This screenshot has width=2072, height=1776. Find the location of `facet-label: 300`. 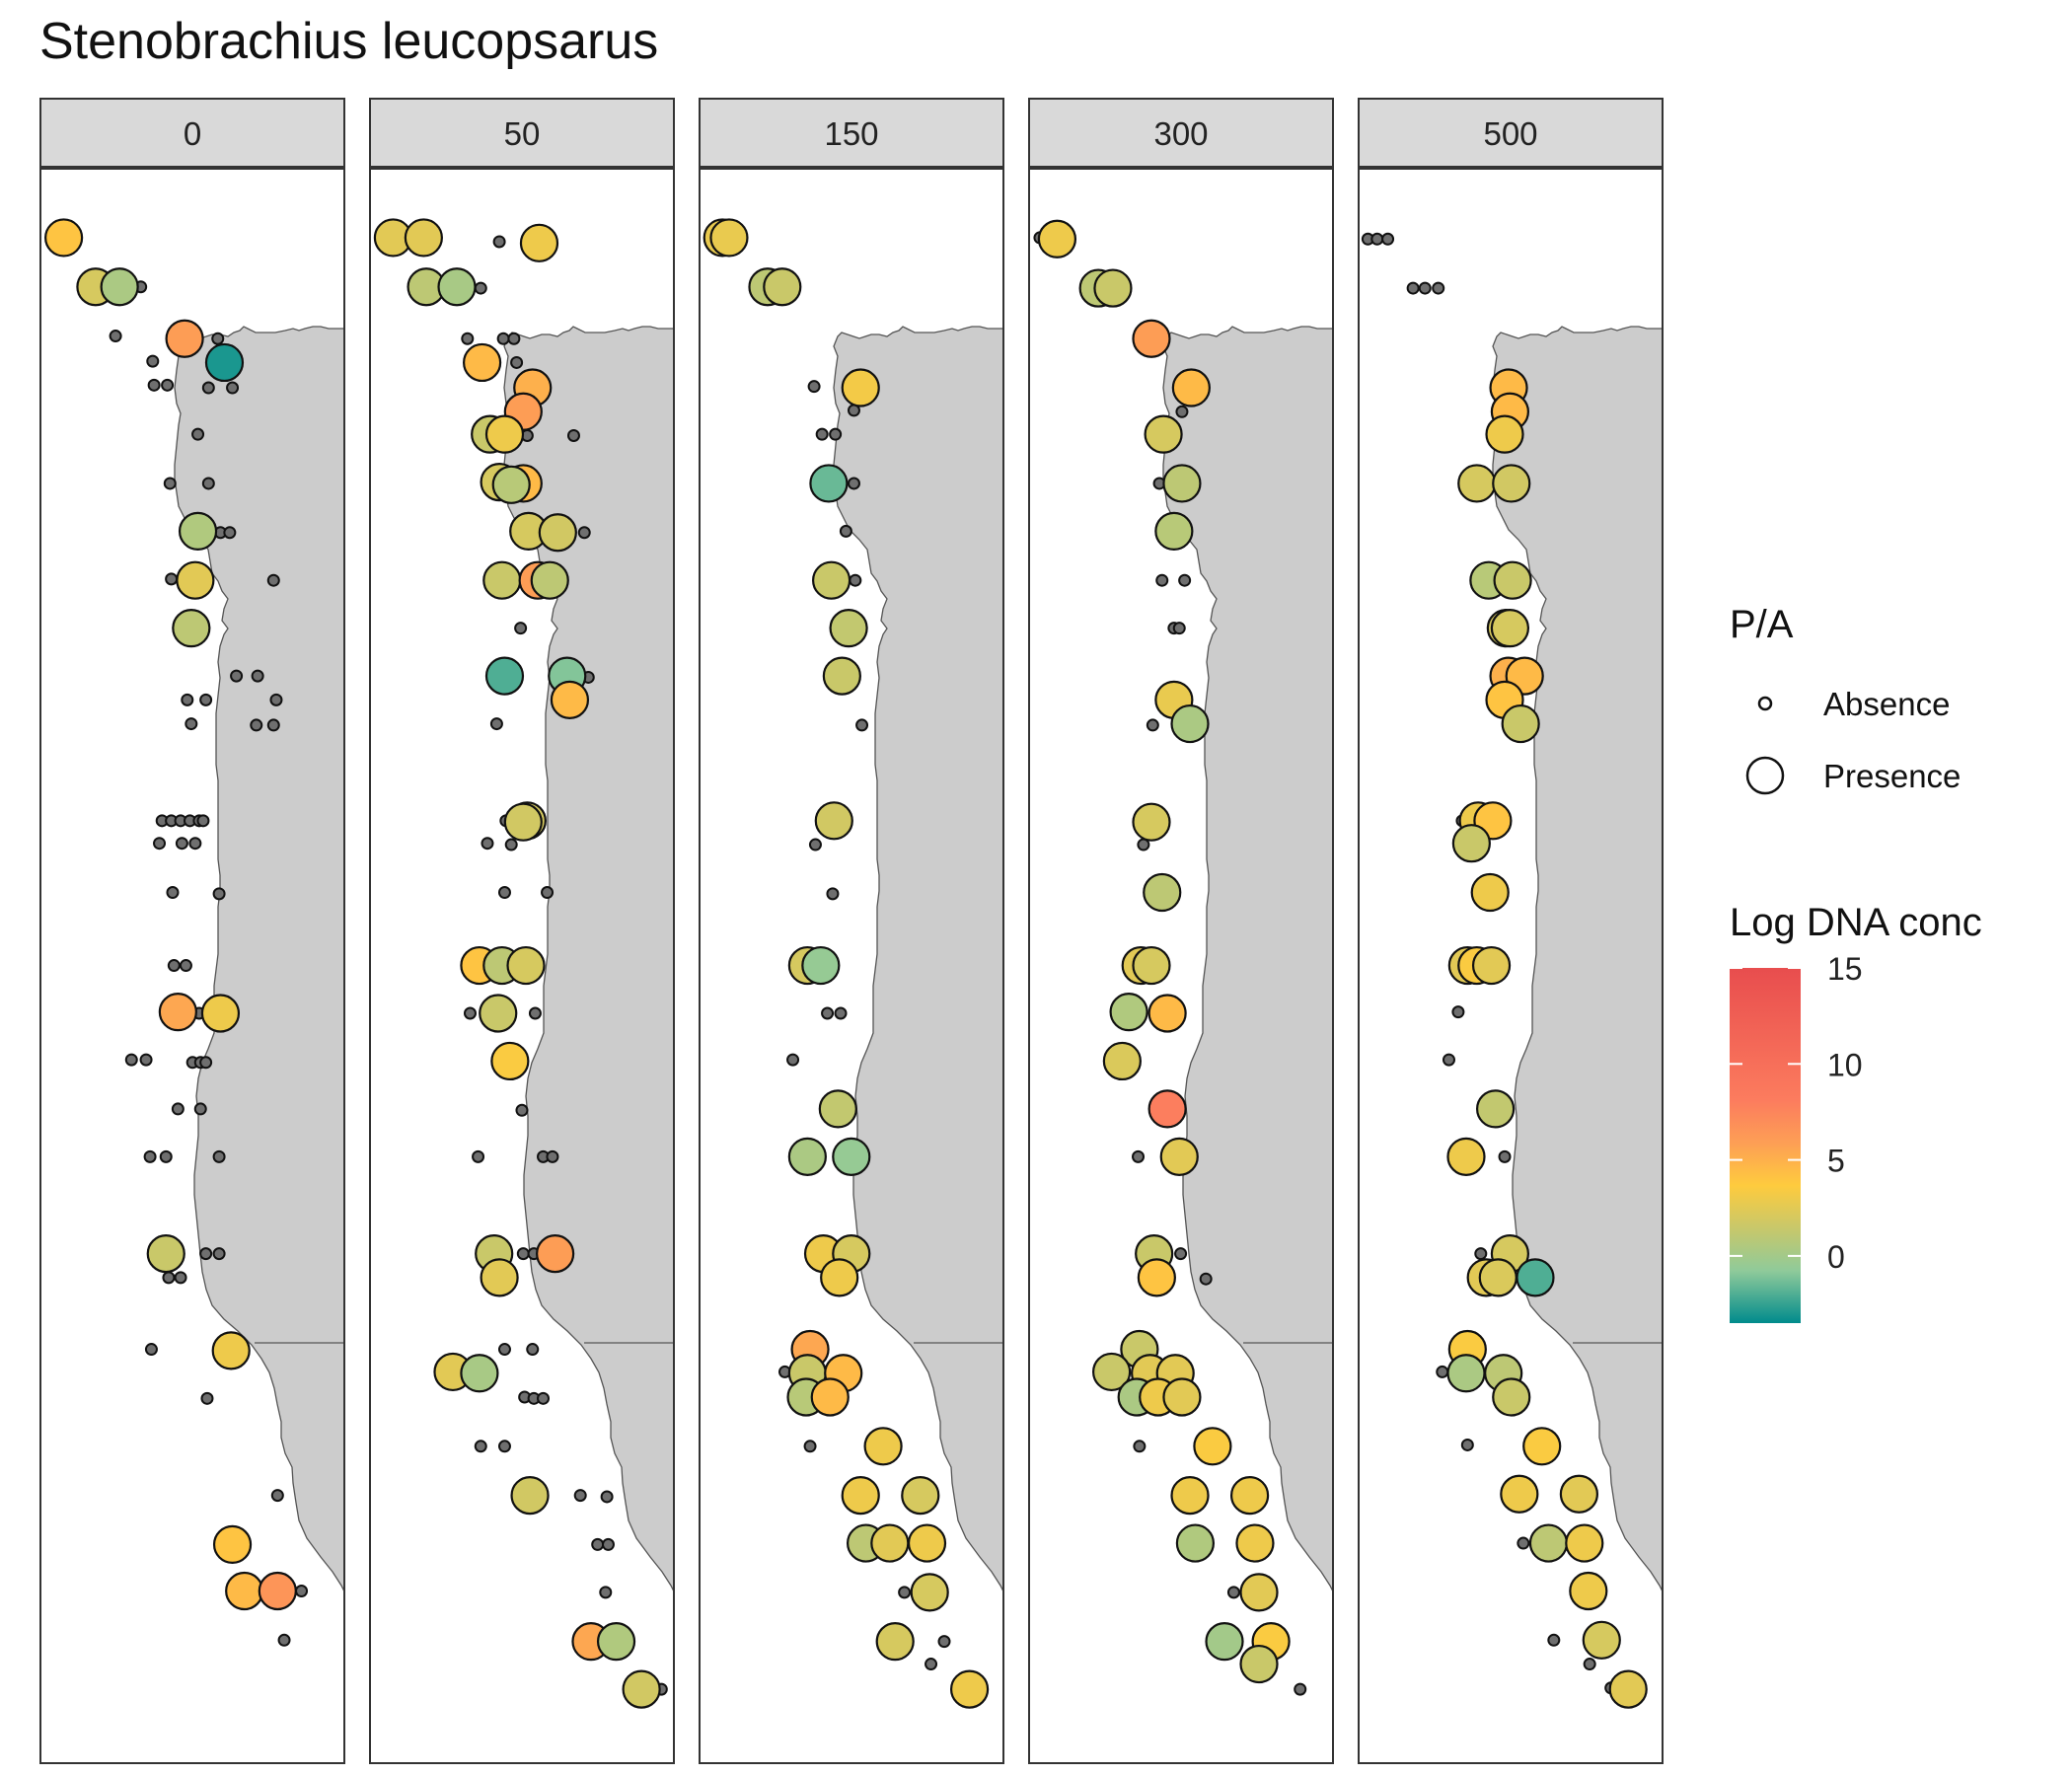

facet-label: 300 is located at coordinates (1180, 133).